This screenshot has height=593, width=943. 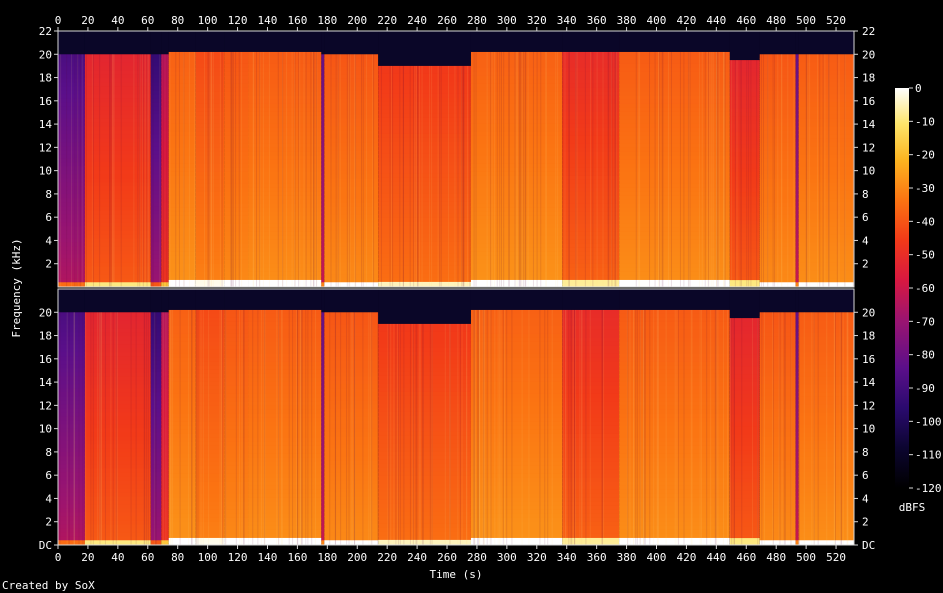 What do you see at coordinates (865, 194) in the screenshot?
I see `y-tick-label-right: 8` at bounding box center [865, 194].